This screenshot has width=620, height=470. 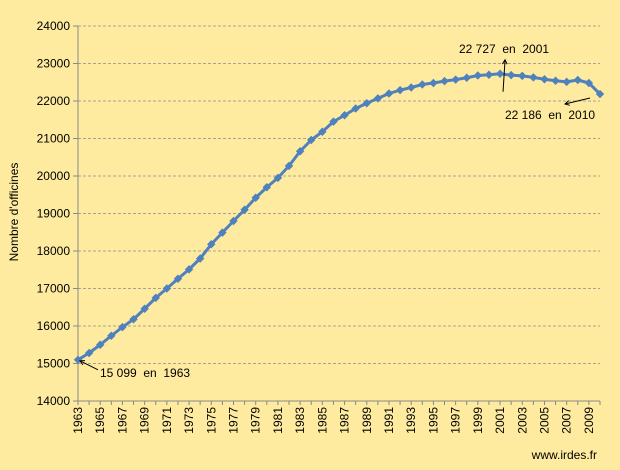 I want to click on x-tick-label: 2005, so click(x=544, y=420).